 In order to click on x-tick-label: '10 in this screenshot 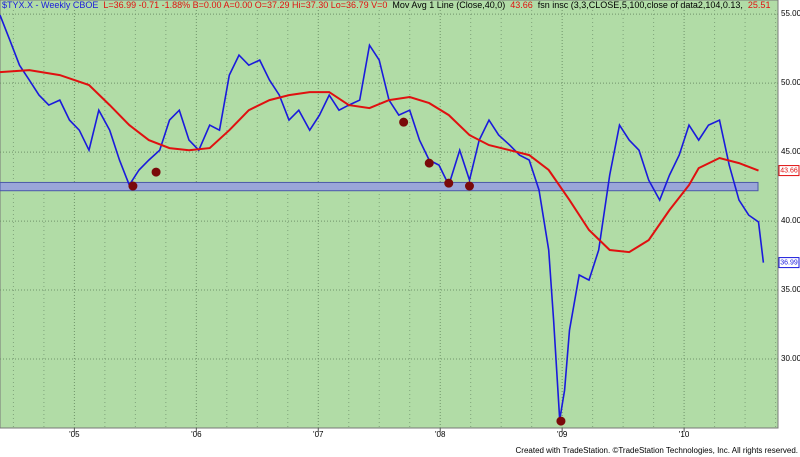, I will do `click(684, 434)`.